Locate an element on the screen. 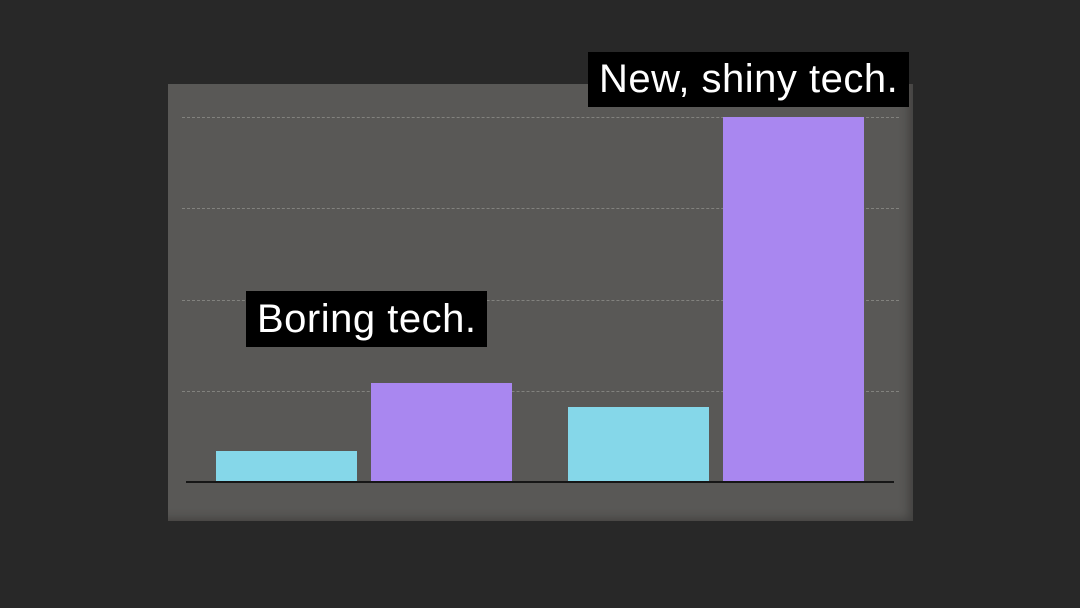 The image size is (1080, 608). x-axis-line is located at coordinates (540, 482).